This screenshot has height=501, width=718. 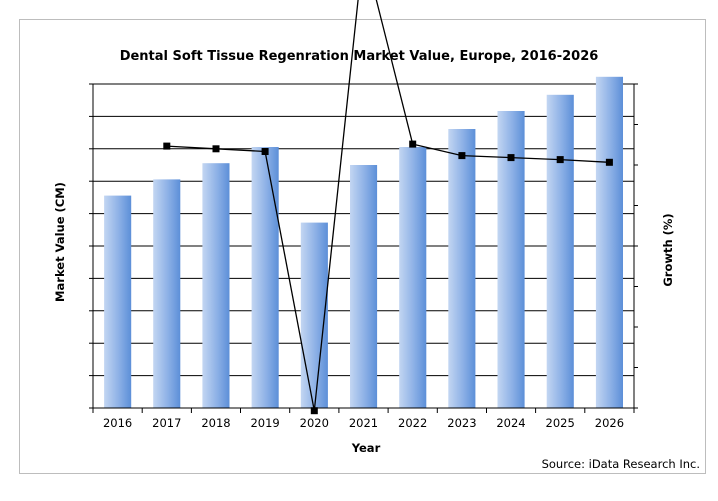 What do you see at coordinates (118, 301) in the screenshot?
I see `bar-2016` at bounding box center [118, 301].